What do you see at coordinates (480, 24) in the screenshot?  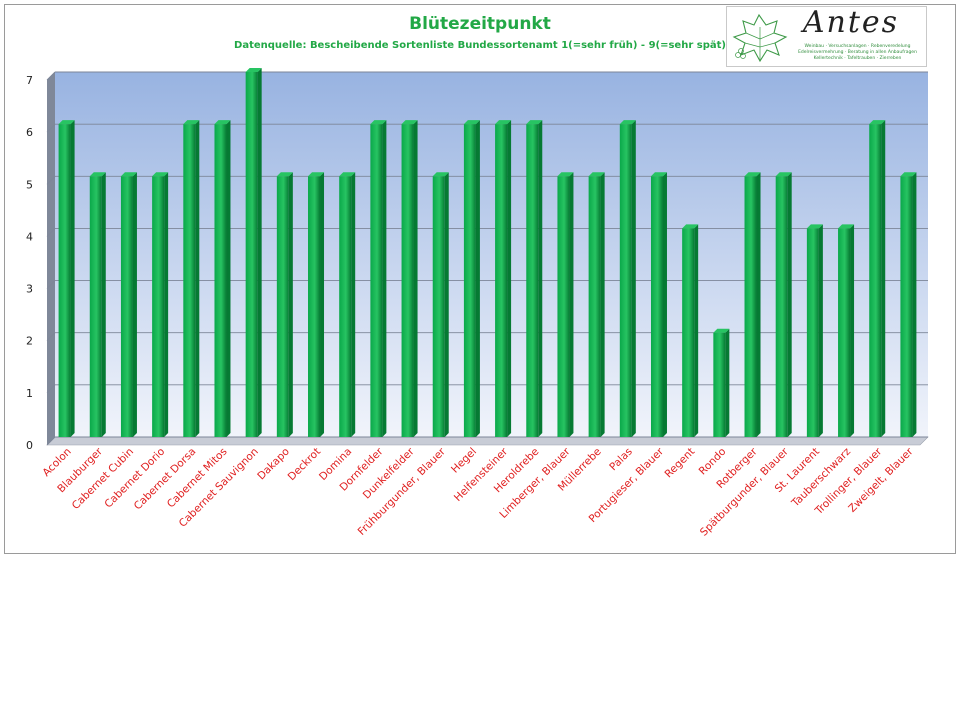 I see `chart-title: Blütezeitpunkt` at bounding box center [480, 24].